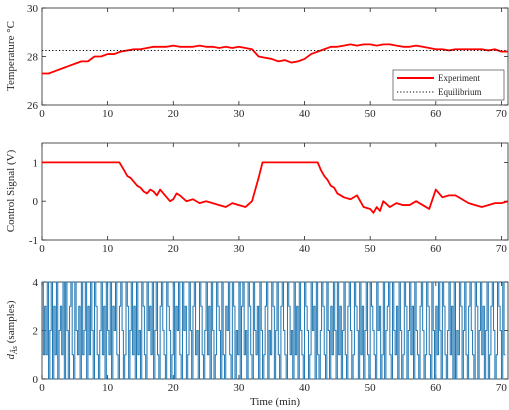  Describe the element at coordinates (460, 92) in the screenshot. I see `legend-label-equilibrium: Equilibrium` at that location.